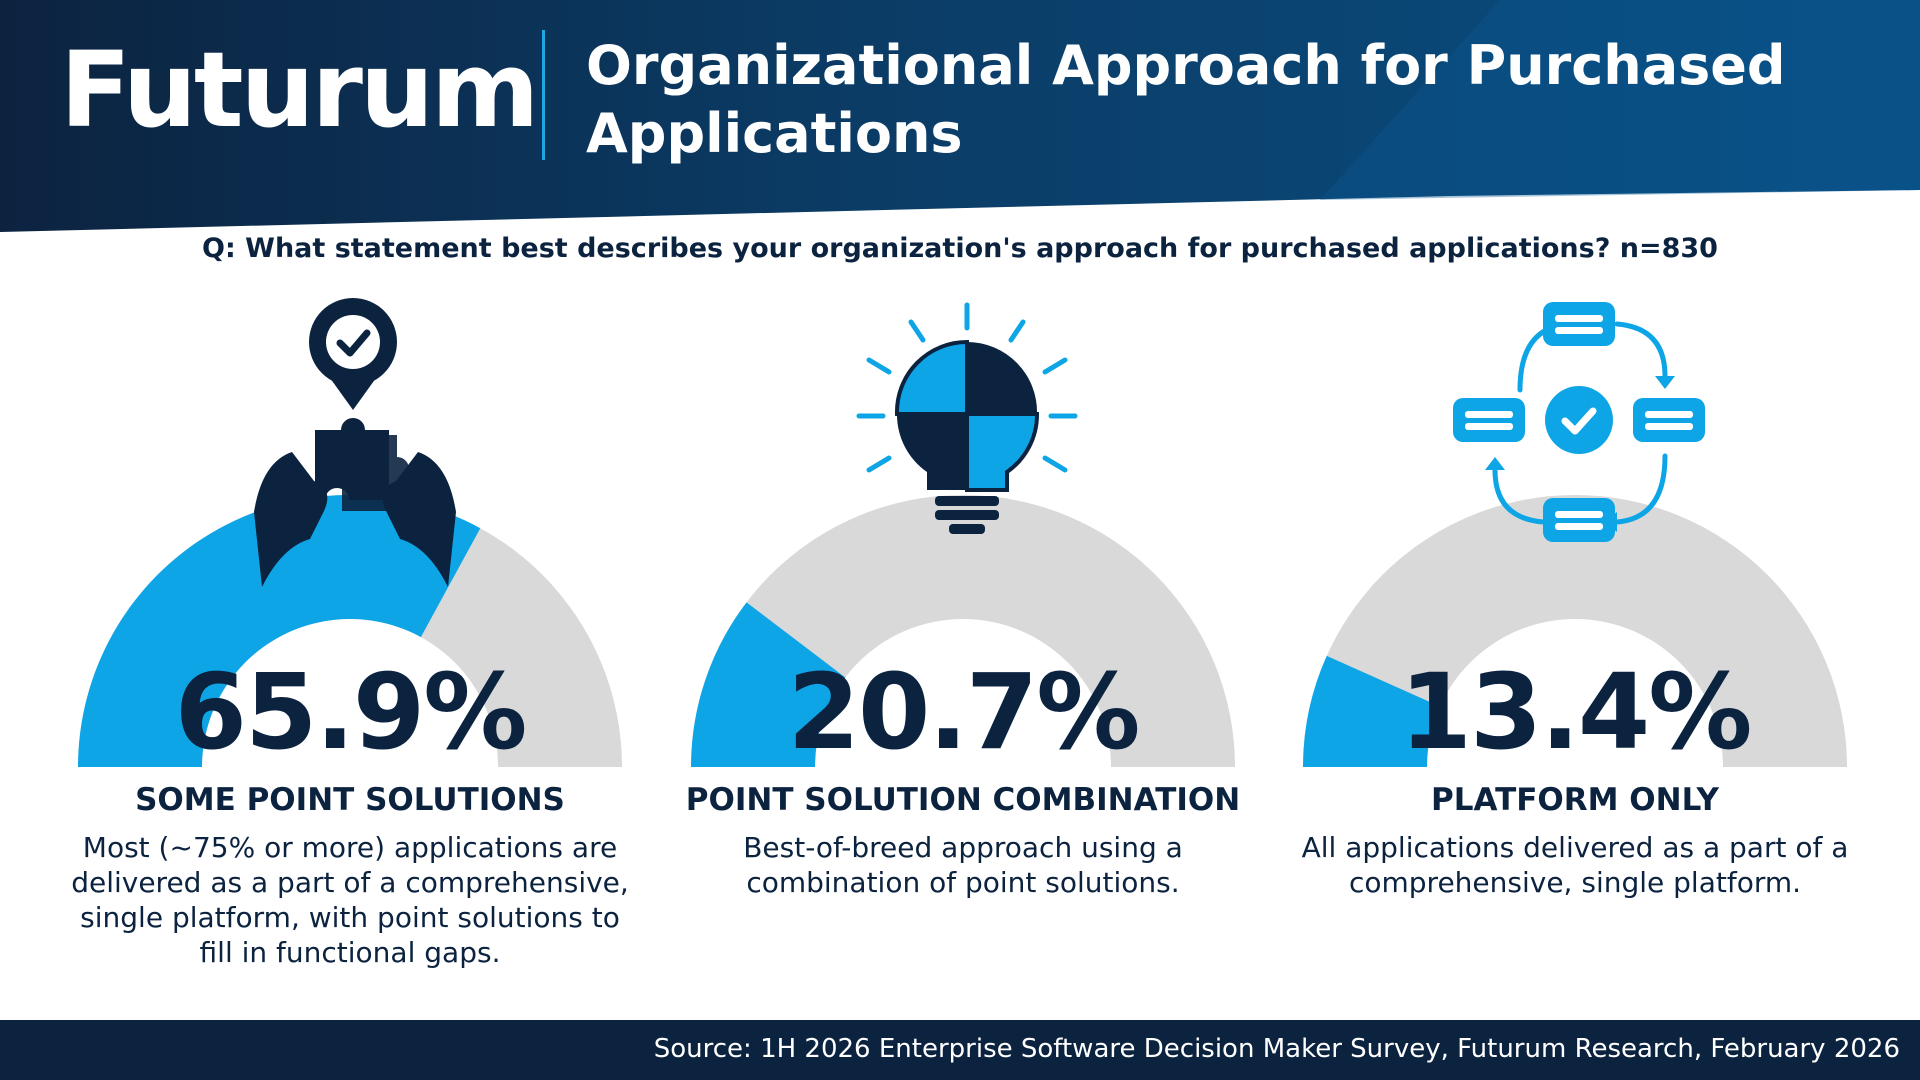 Image resolution: width=1920 pixels, height=1080 pixels. What do you see at coordinates (1579, 422) in the screenshot?
I see `platform-cycle-icon` at bounding box center [1579, 422].